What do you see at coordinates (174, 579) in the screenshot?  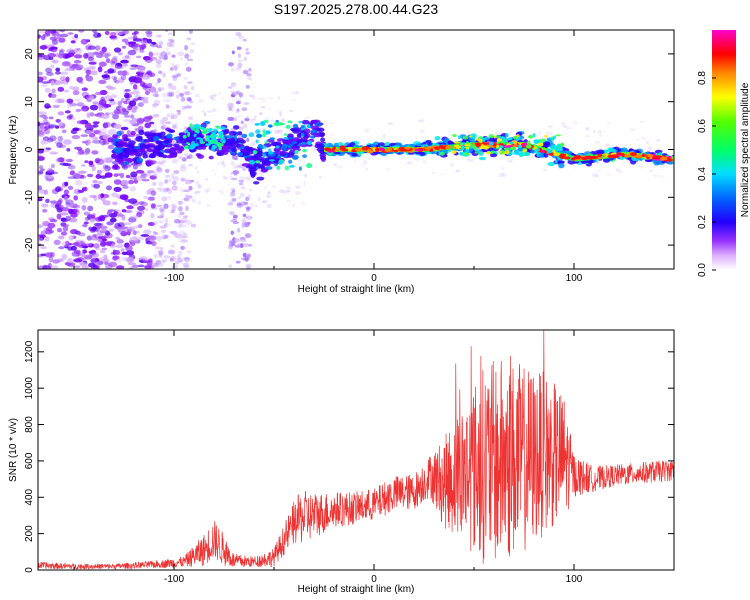 I see `snr-xtick-label: -100` at bounding box center [174, 579].